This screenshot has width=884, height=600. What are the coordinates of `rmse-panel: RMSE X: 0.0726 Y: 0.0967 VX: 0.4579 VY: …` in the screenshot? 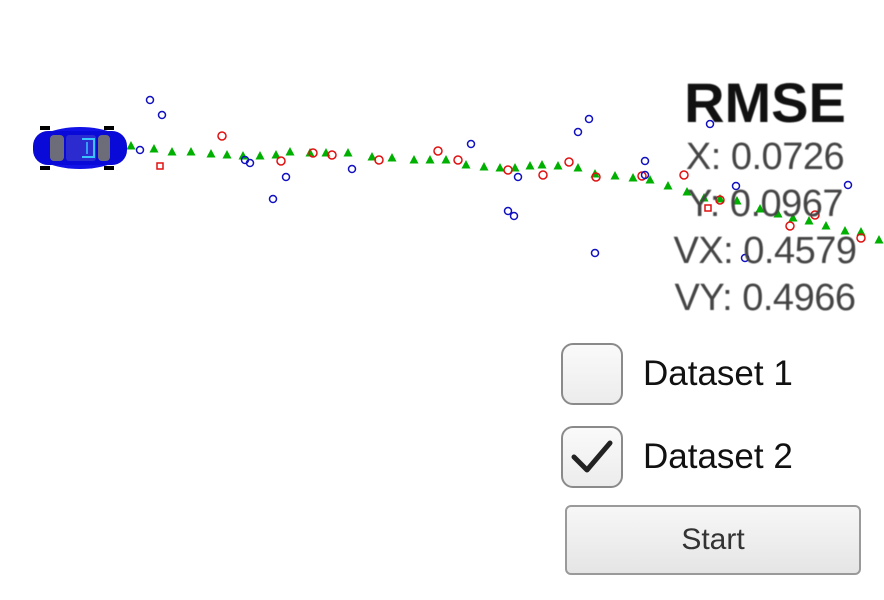 It's located at (765, 197).